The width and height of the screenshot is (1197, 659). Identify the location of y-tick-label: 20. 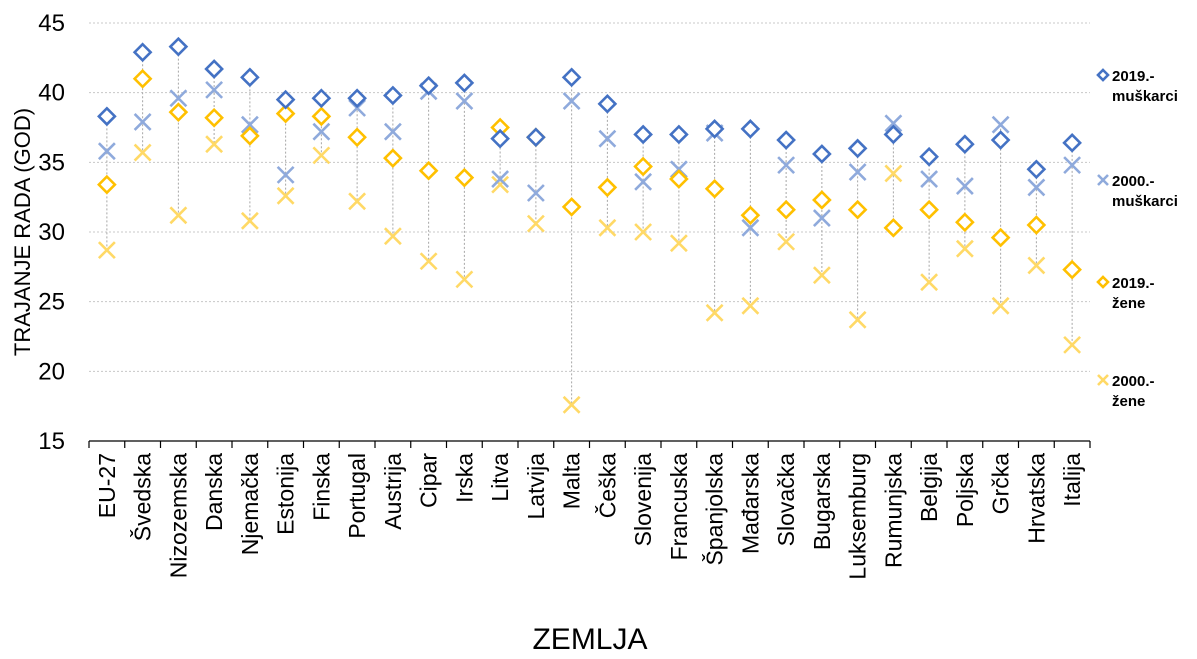
(51, 371).